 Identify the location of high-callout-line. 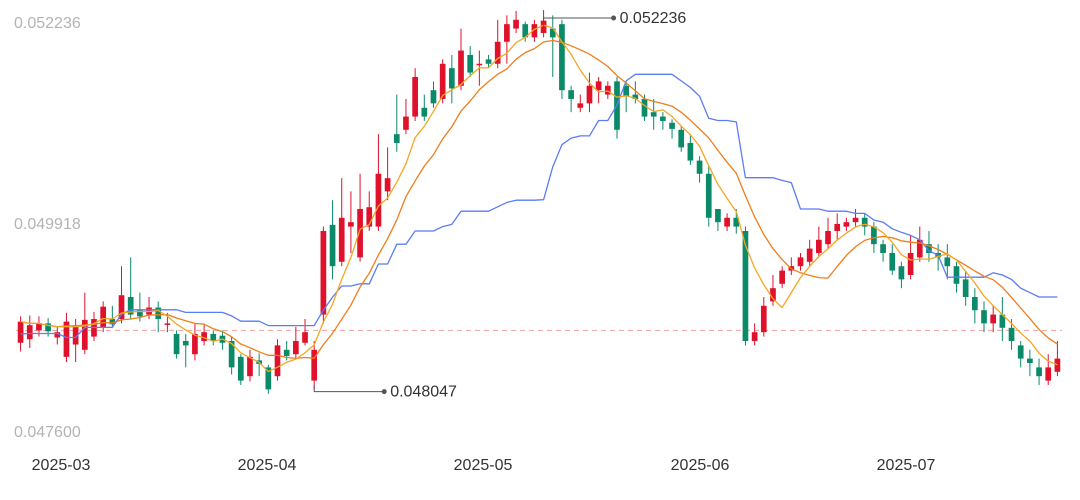
(578, 22).